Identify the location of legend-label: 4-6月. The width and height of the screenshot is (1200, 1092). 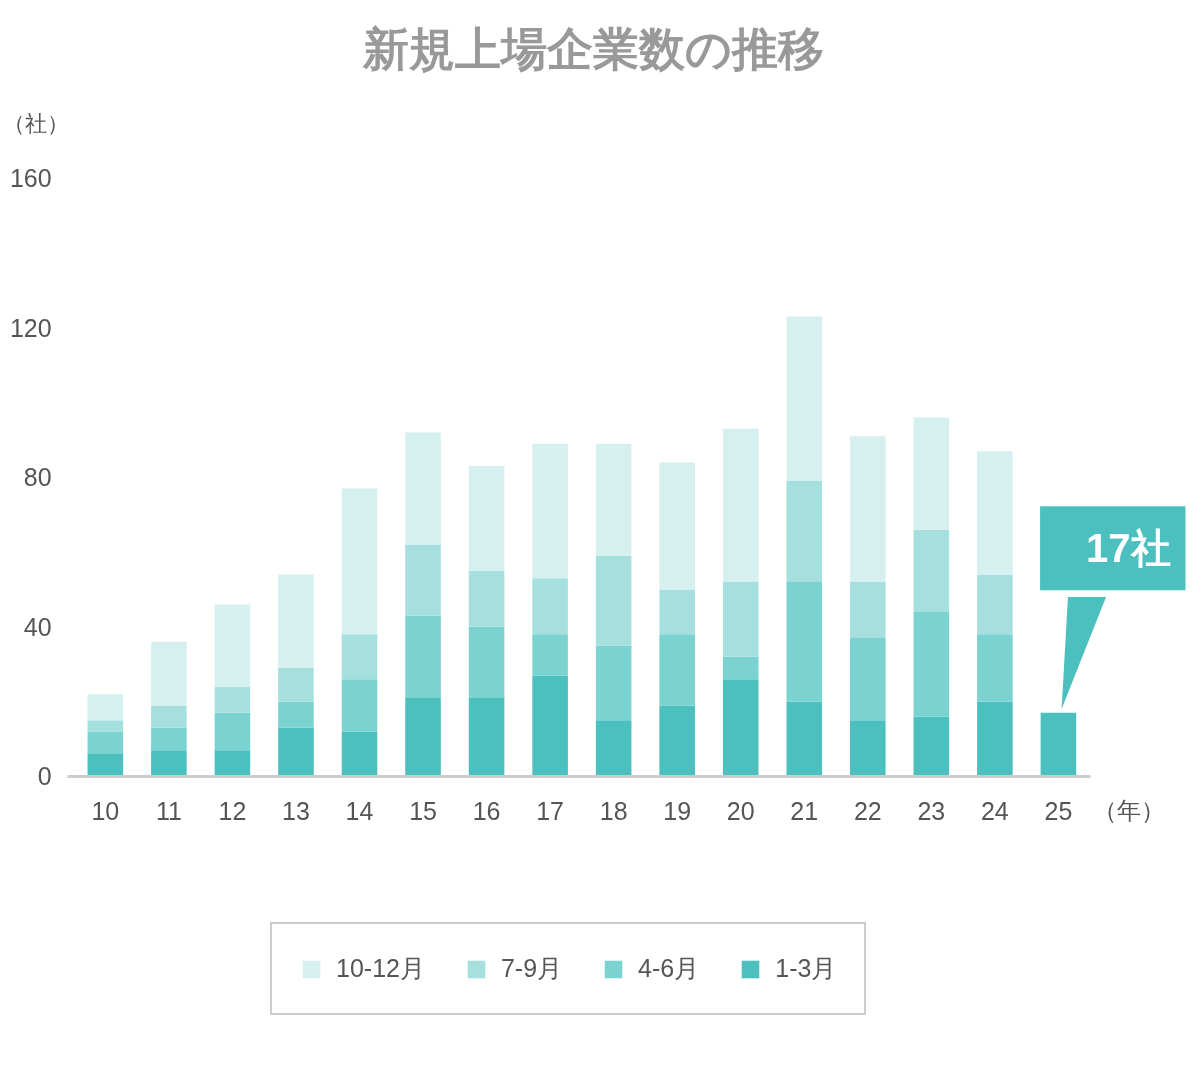
(669, 968).